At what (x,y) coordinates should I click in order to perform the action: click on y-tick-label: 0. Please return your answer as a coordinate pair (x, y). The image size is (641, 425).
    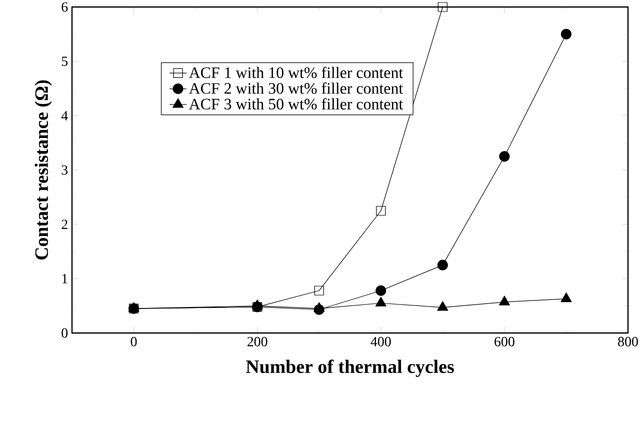
    Looking at the image, I should click on (65, 333).